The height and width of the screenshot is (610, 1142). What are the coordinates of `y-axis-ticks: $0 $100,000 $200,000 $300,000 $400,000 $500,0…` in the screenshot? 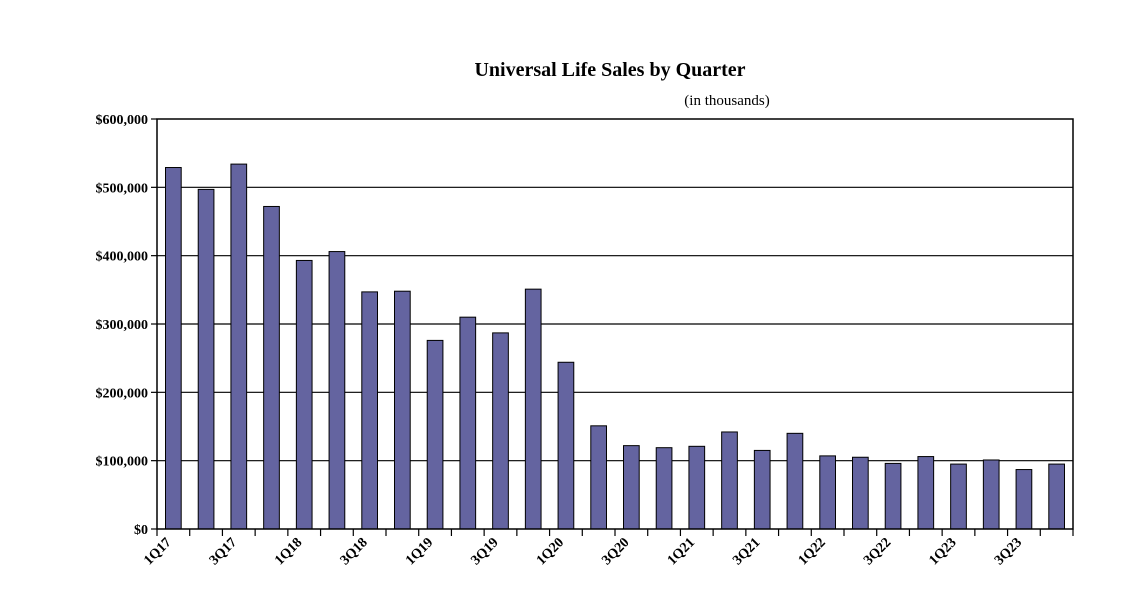 It's located at (126, 325).